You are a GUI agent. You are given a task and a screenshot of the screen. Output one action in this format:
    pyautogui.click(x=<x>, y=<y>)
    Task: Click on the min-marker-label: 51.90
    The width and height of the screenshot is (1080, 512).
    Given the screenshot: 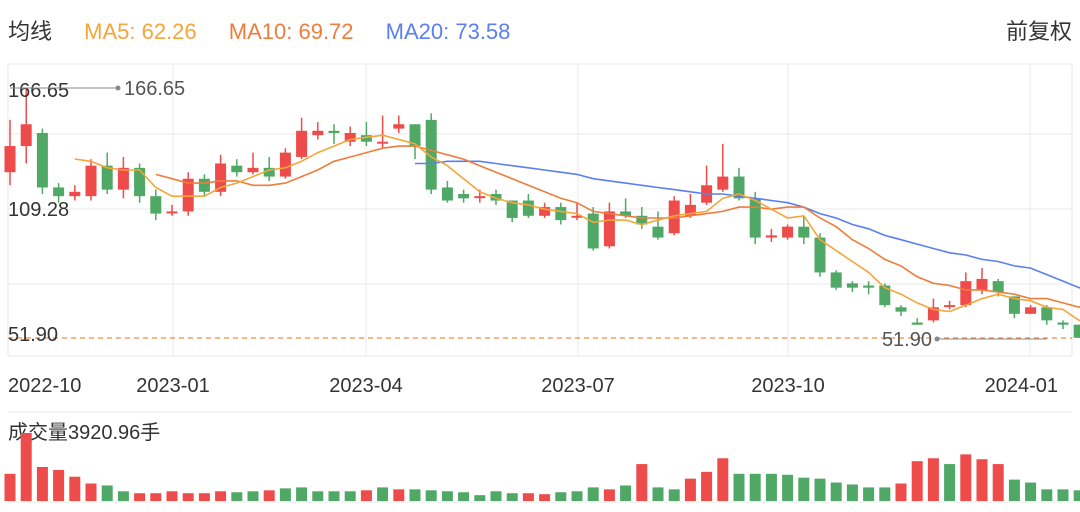 What is the action you would take?
    pyautogui.click(x=907, y=340)
    